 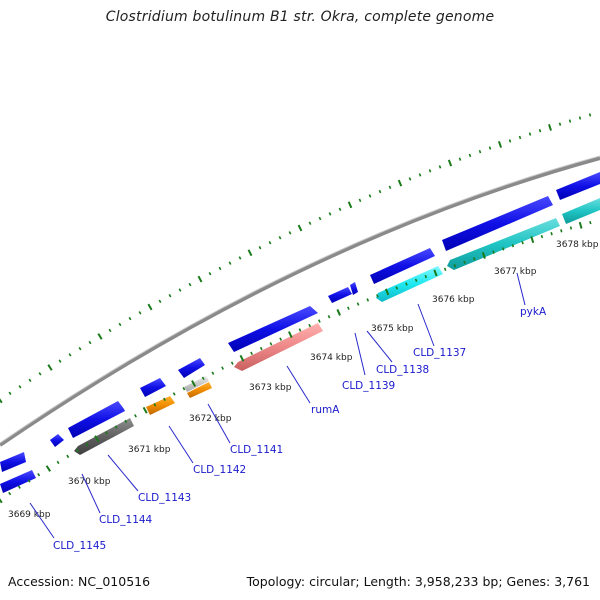 I want to click on feature-CLD_1141-light, so click(x=196, y=384).